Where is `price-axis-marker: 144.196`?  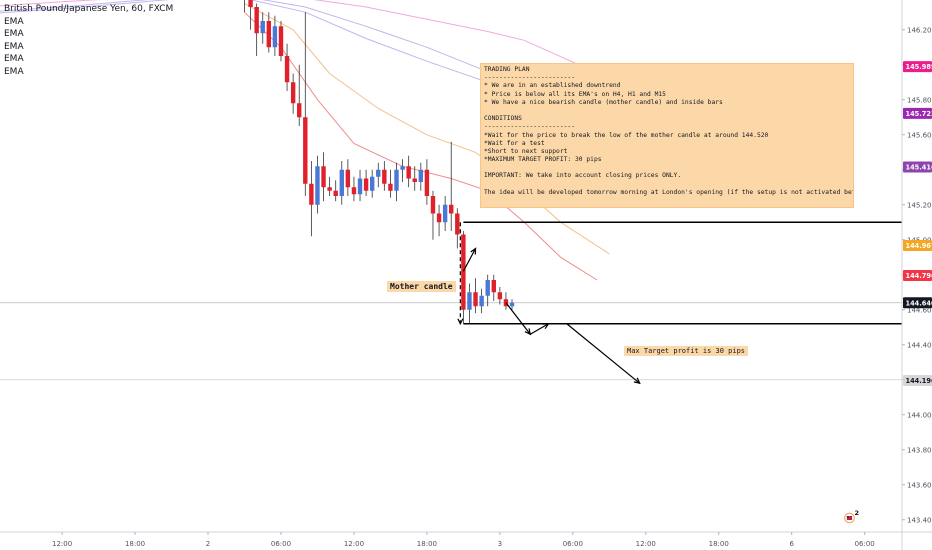
price-axis-marker: 144.196 is located at coordinates (917, 380).